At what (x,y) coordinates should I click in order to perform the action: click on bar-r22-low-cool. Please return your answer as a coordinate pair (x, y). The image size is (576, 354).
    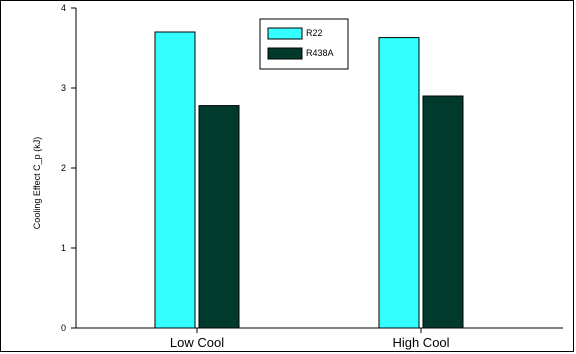
    Looking at the image, I should click on (175, 180).